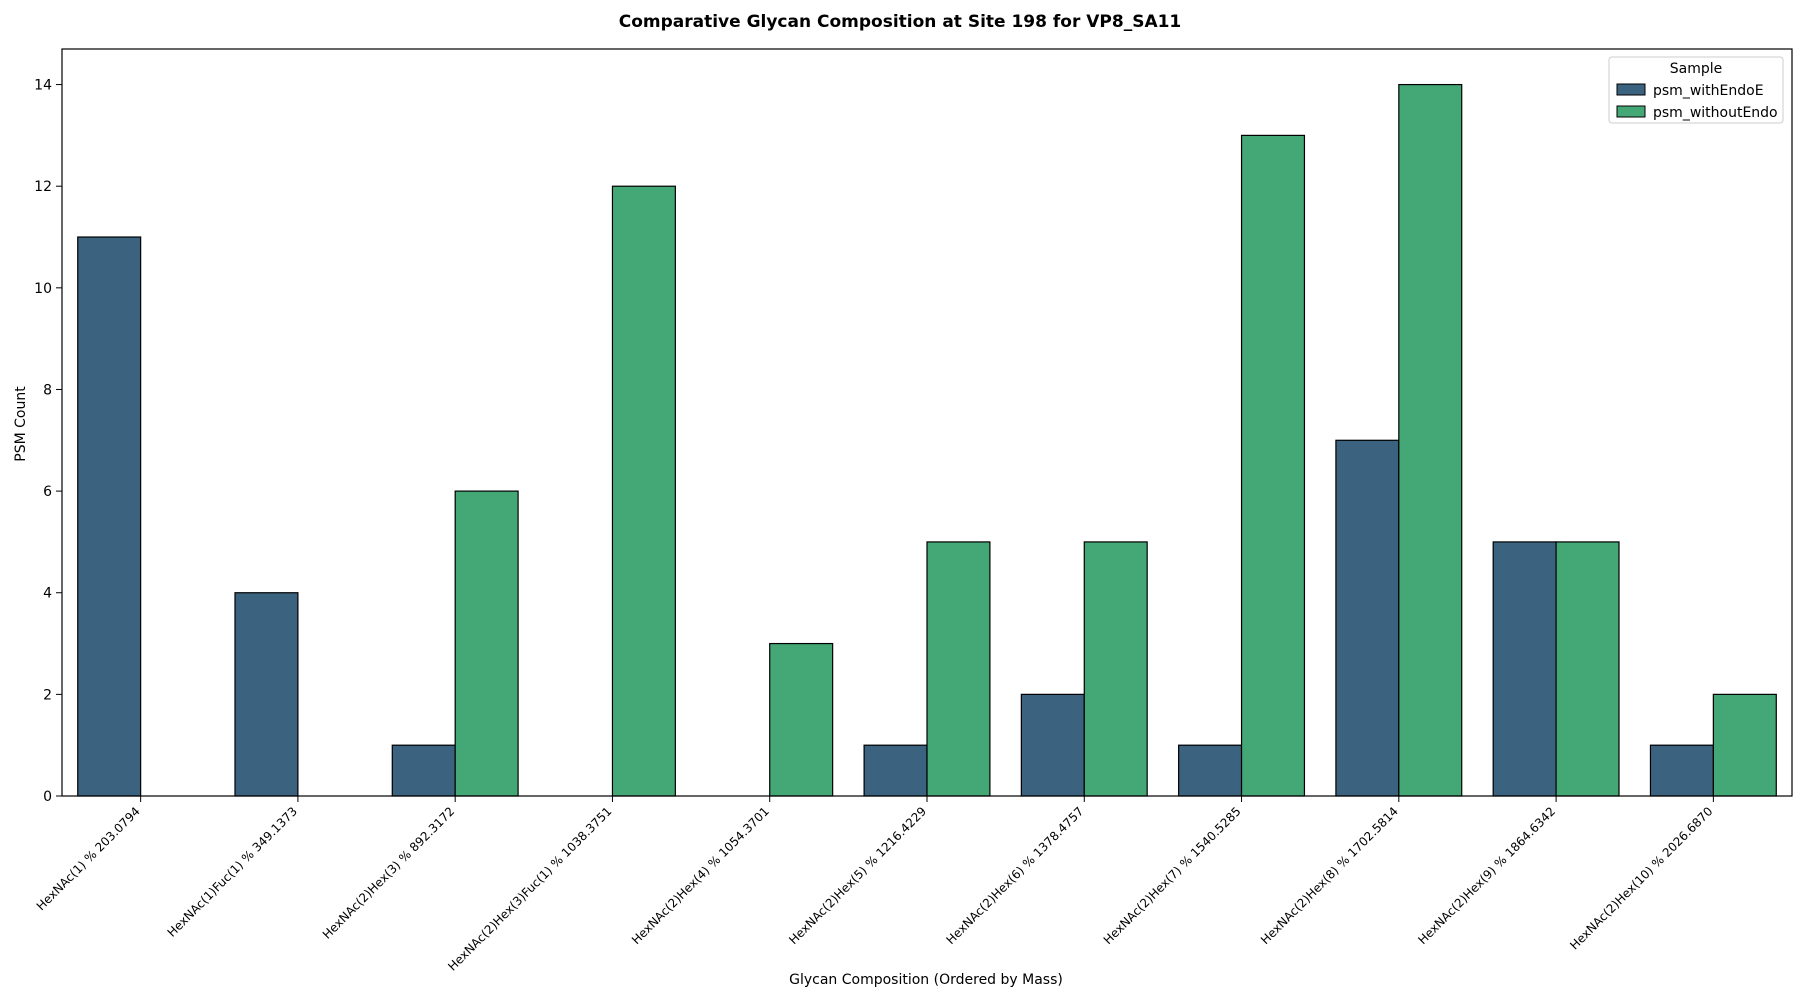 This screenshot has width=1800, height=1000. I want to click on y-tick-label-1: 2, so click(47, 695).